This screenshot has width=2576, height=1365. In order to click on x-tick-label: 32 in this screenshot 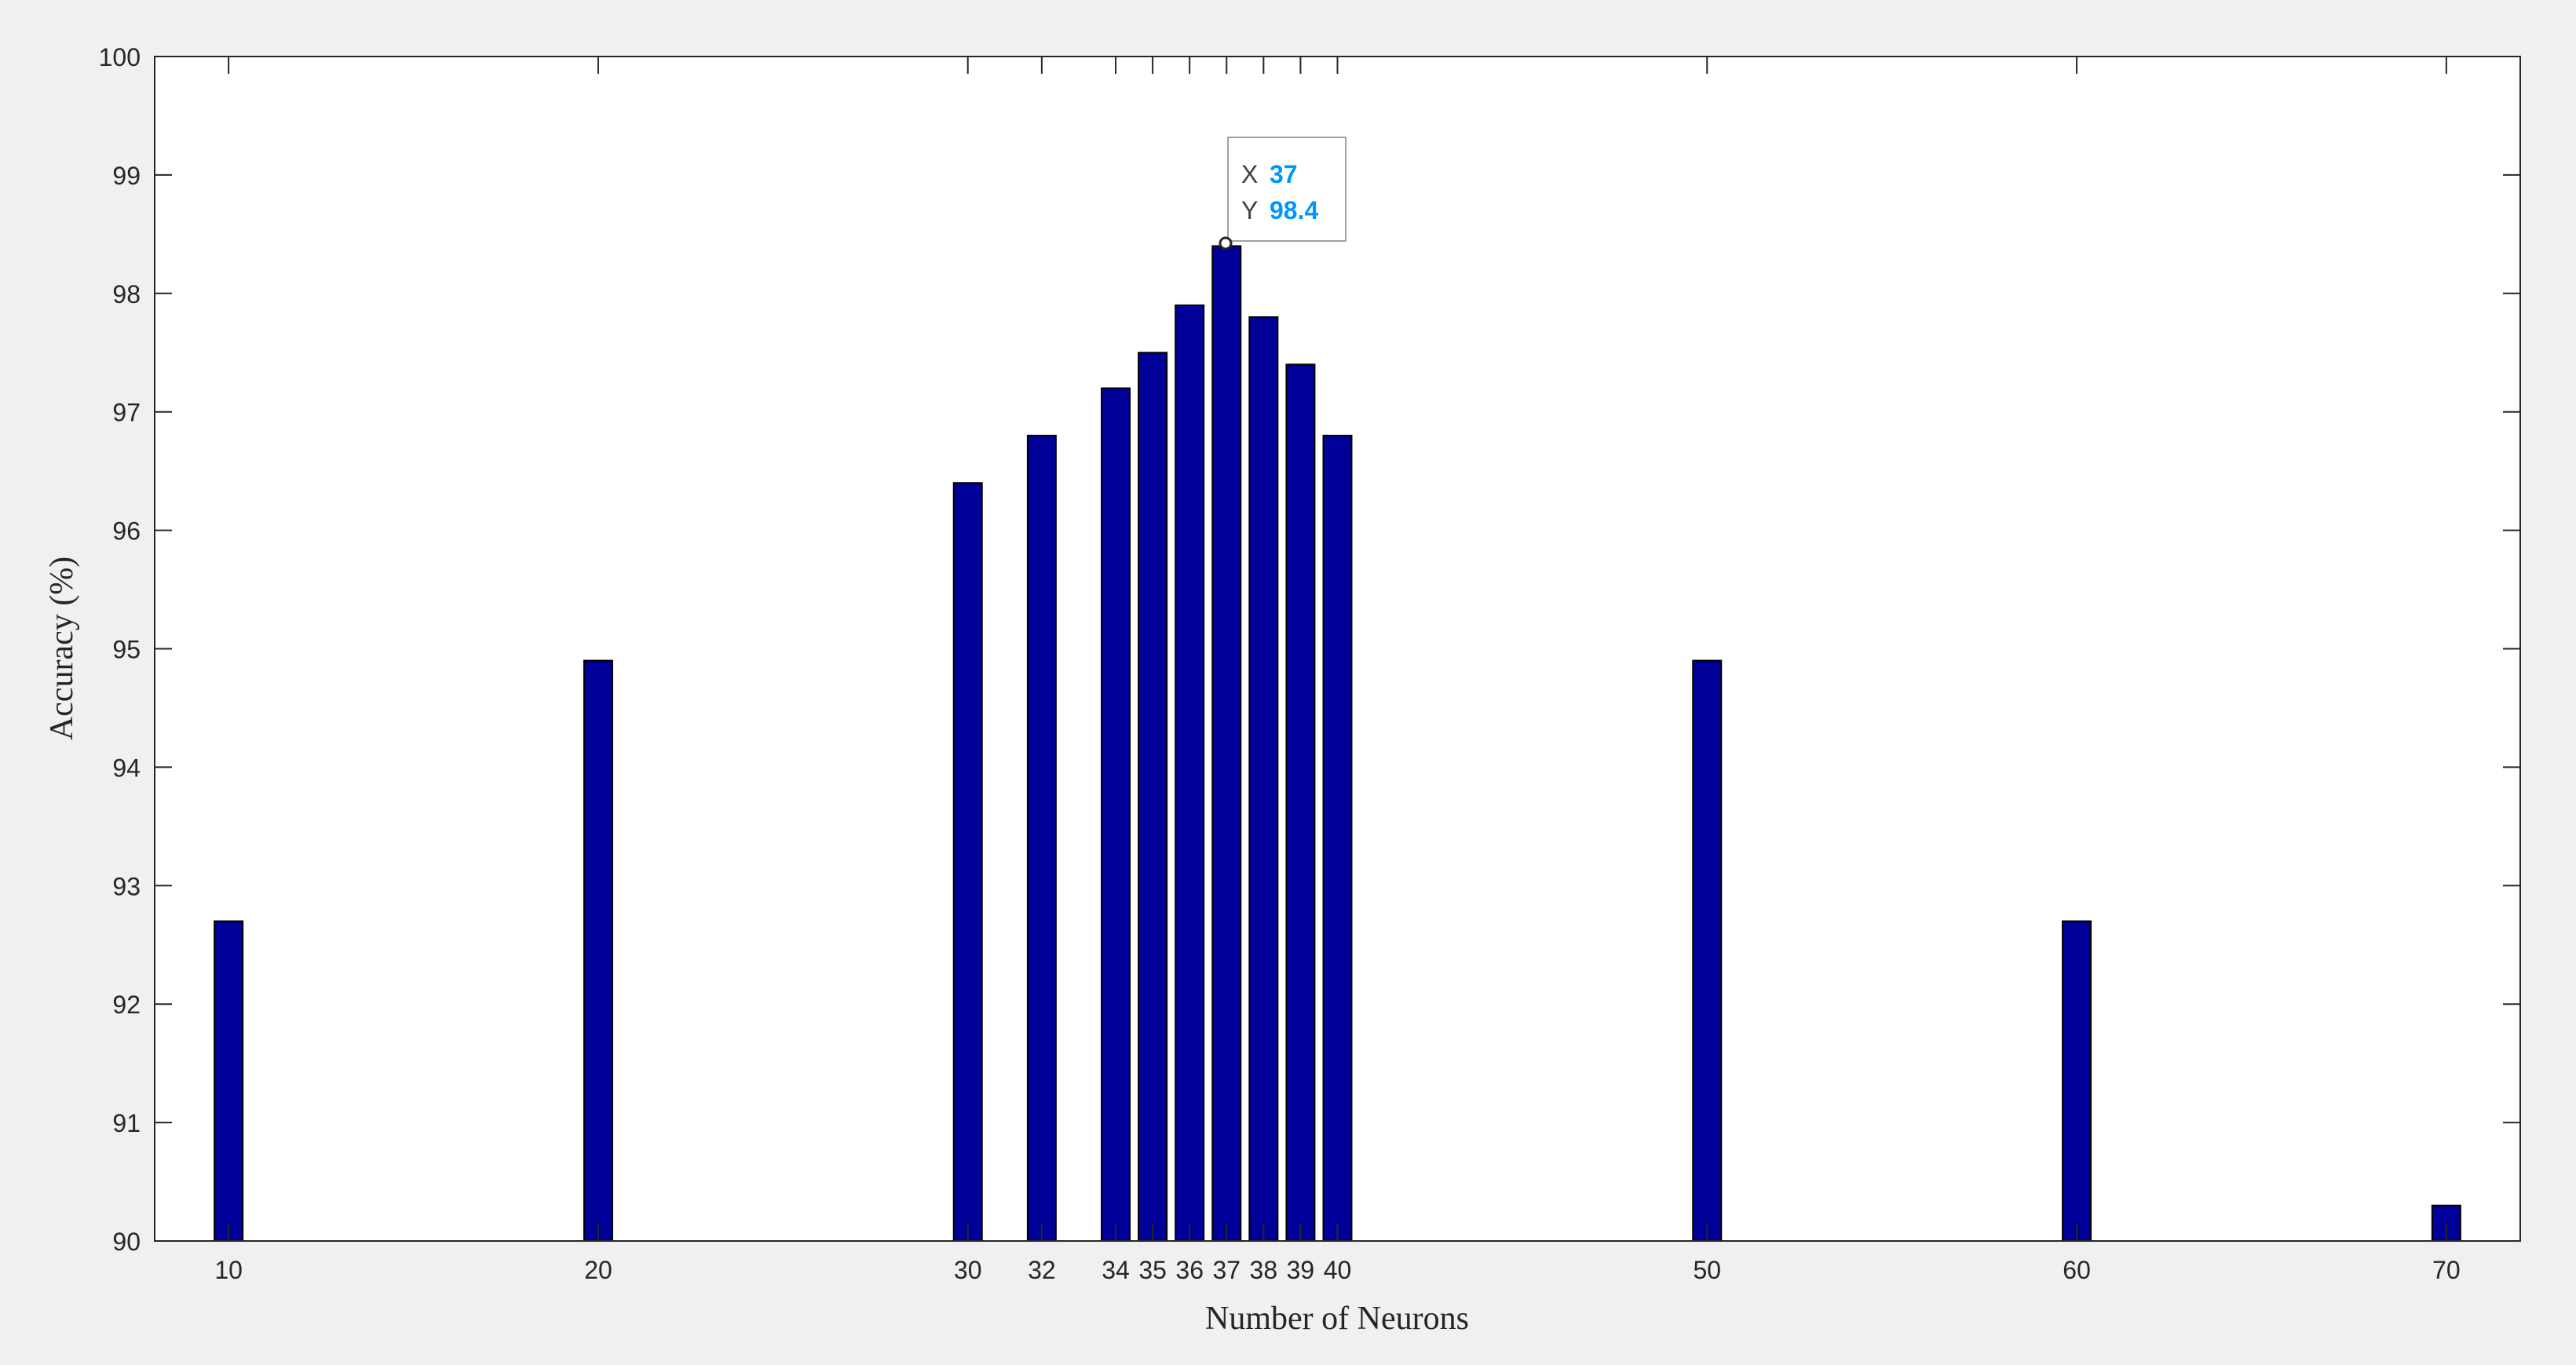, I will do `click(1042, 1270)`.